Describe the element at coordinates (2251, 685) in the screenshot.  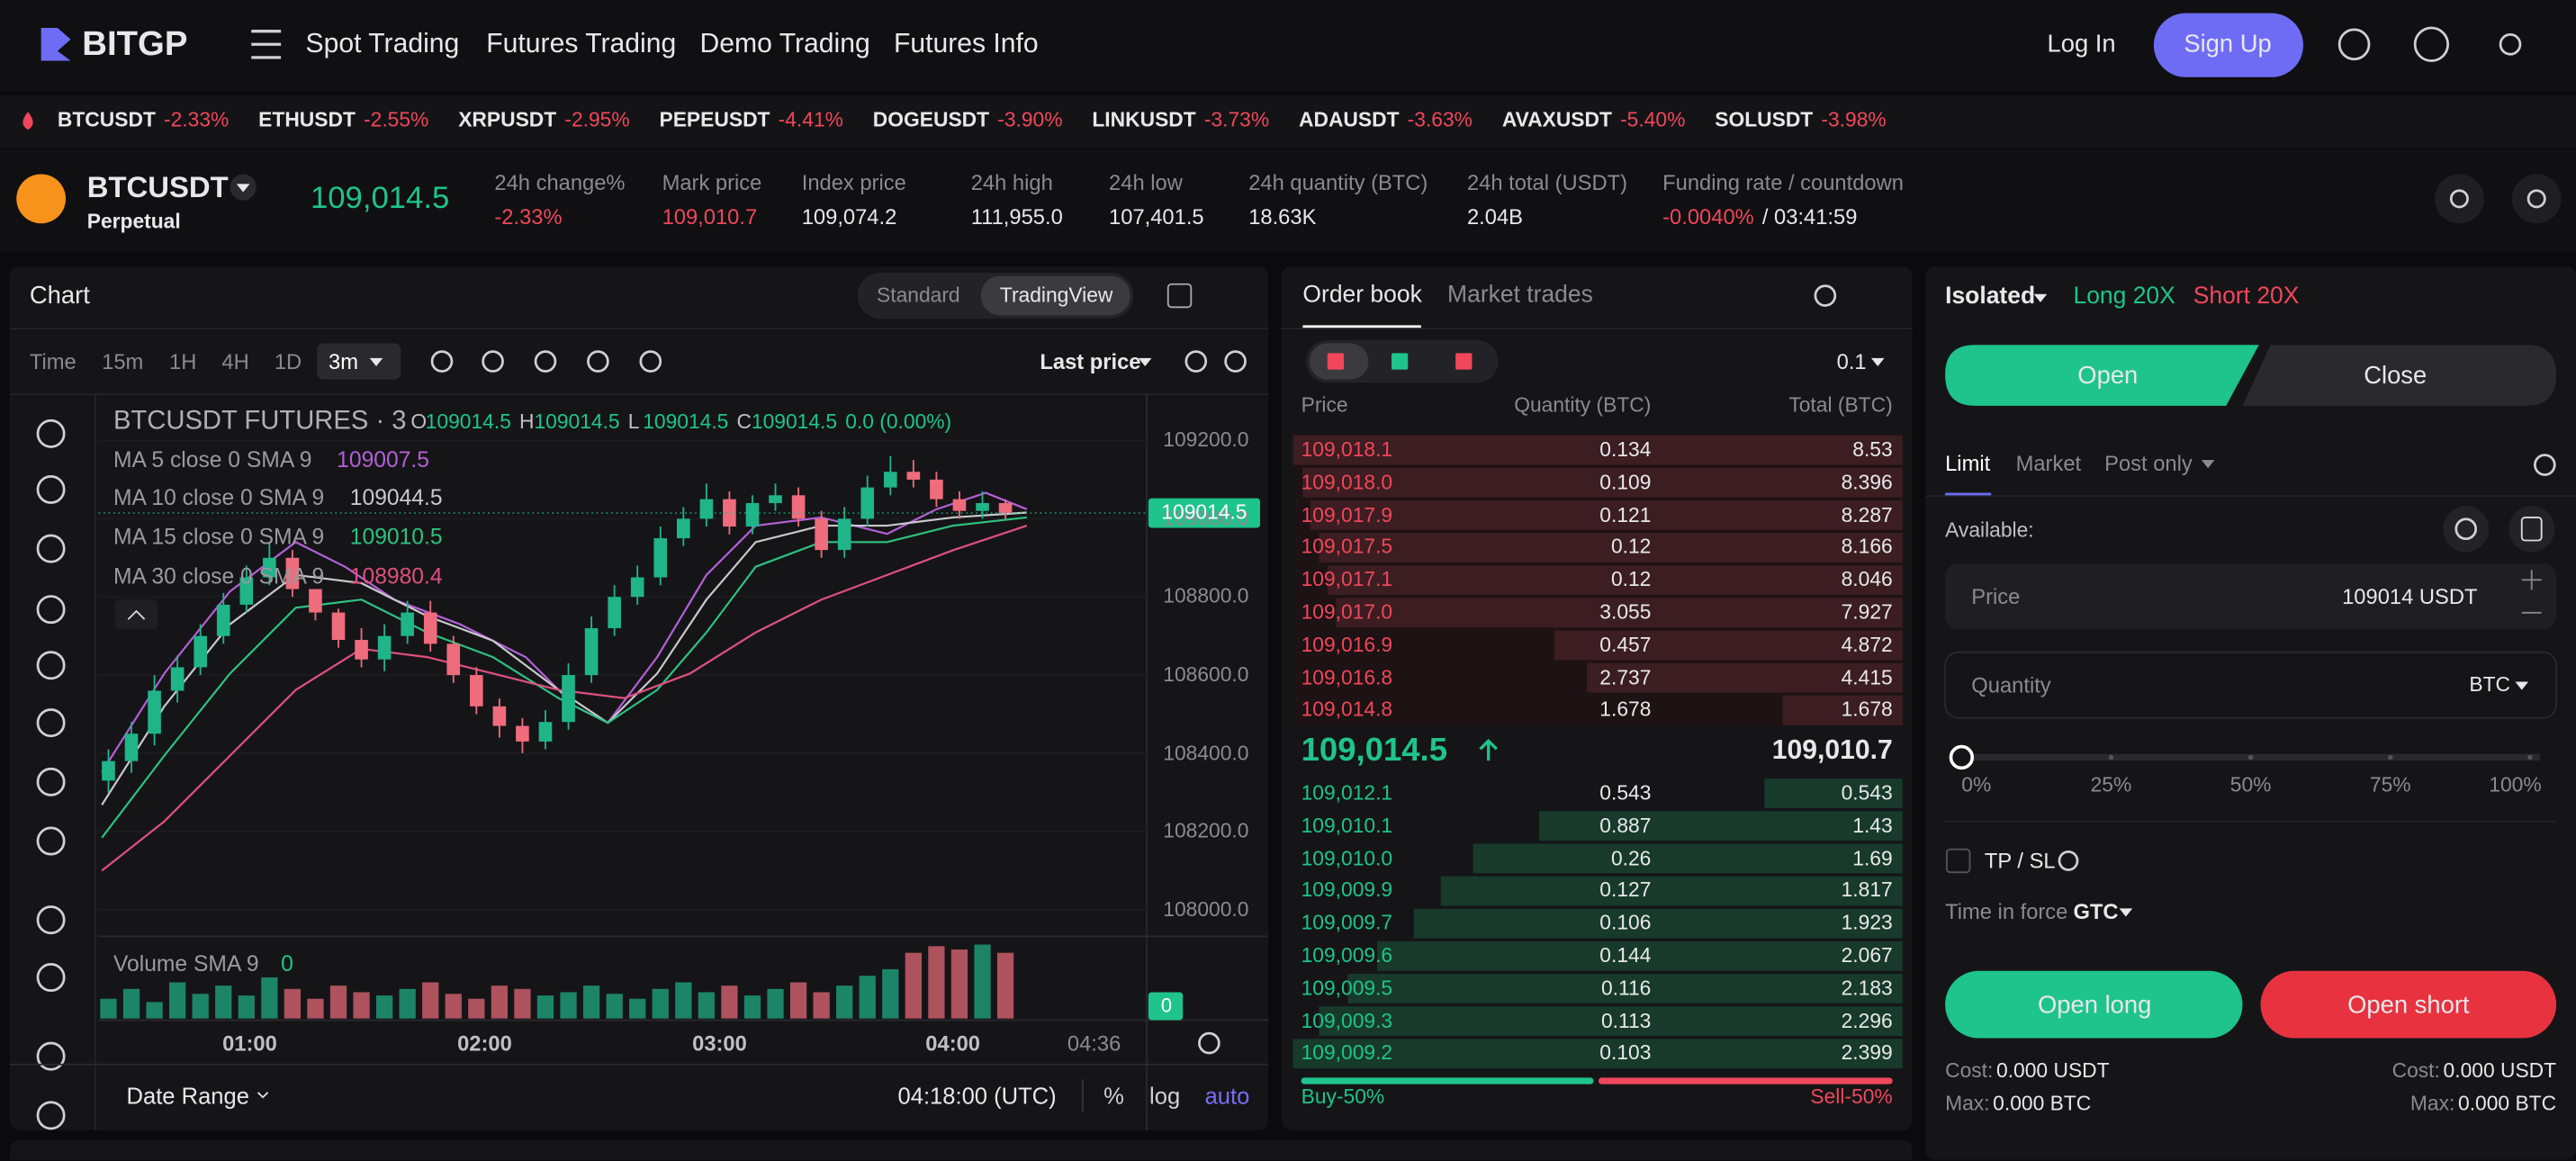
I see `quantity-input` at that location.